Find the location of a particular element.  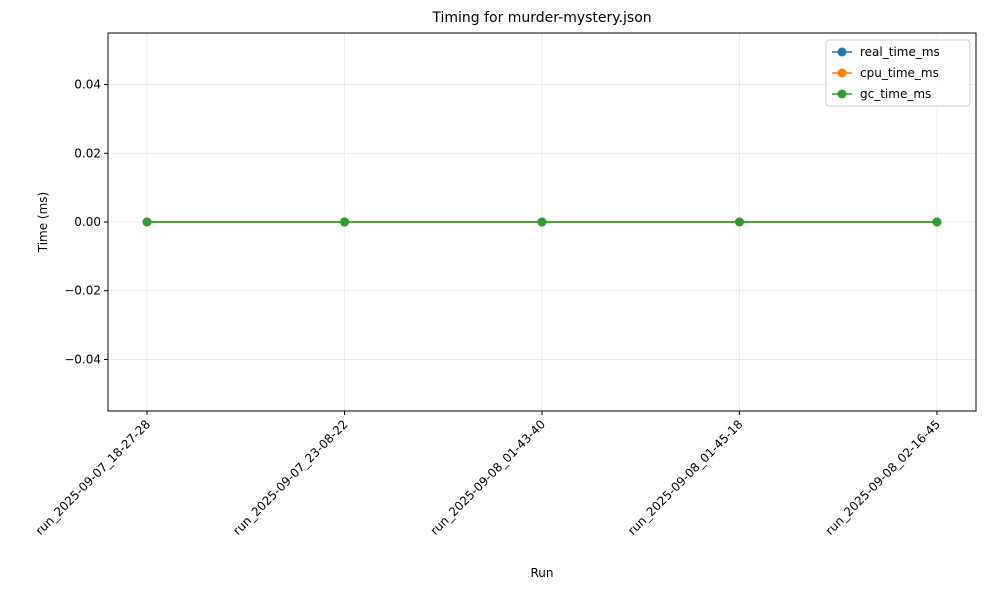

y-axis-label: Time (ms) is located at coordinates (43, 223).